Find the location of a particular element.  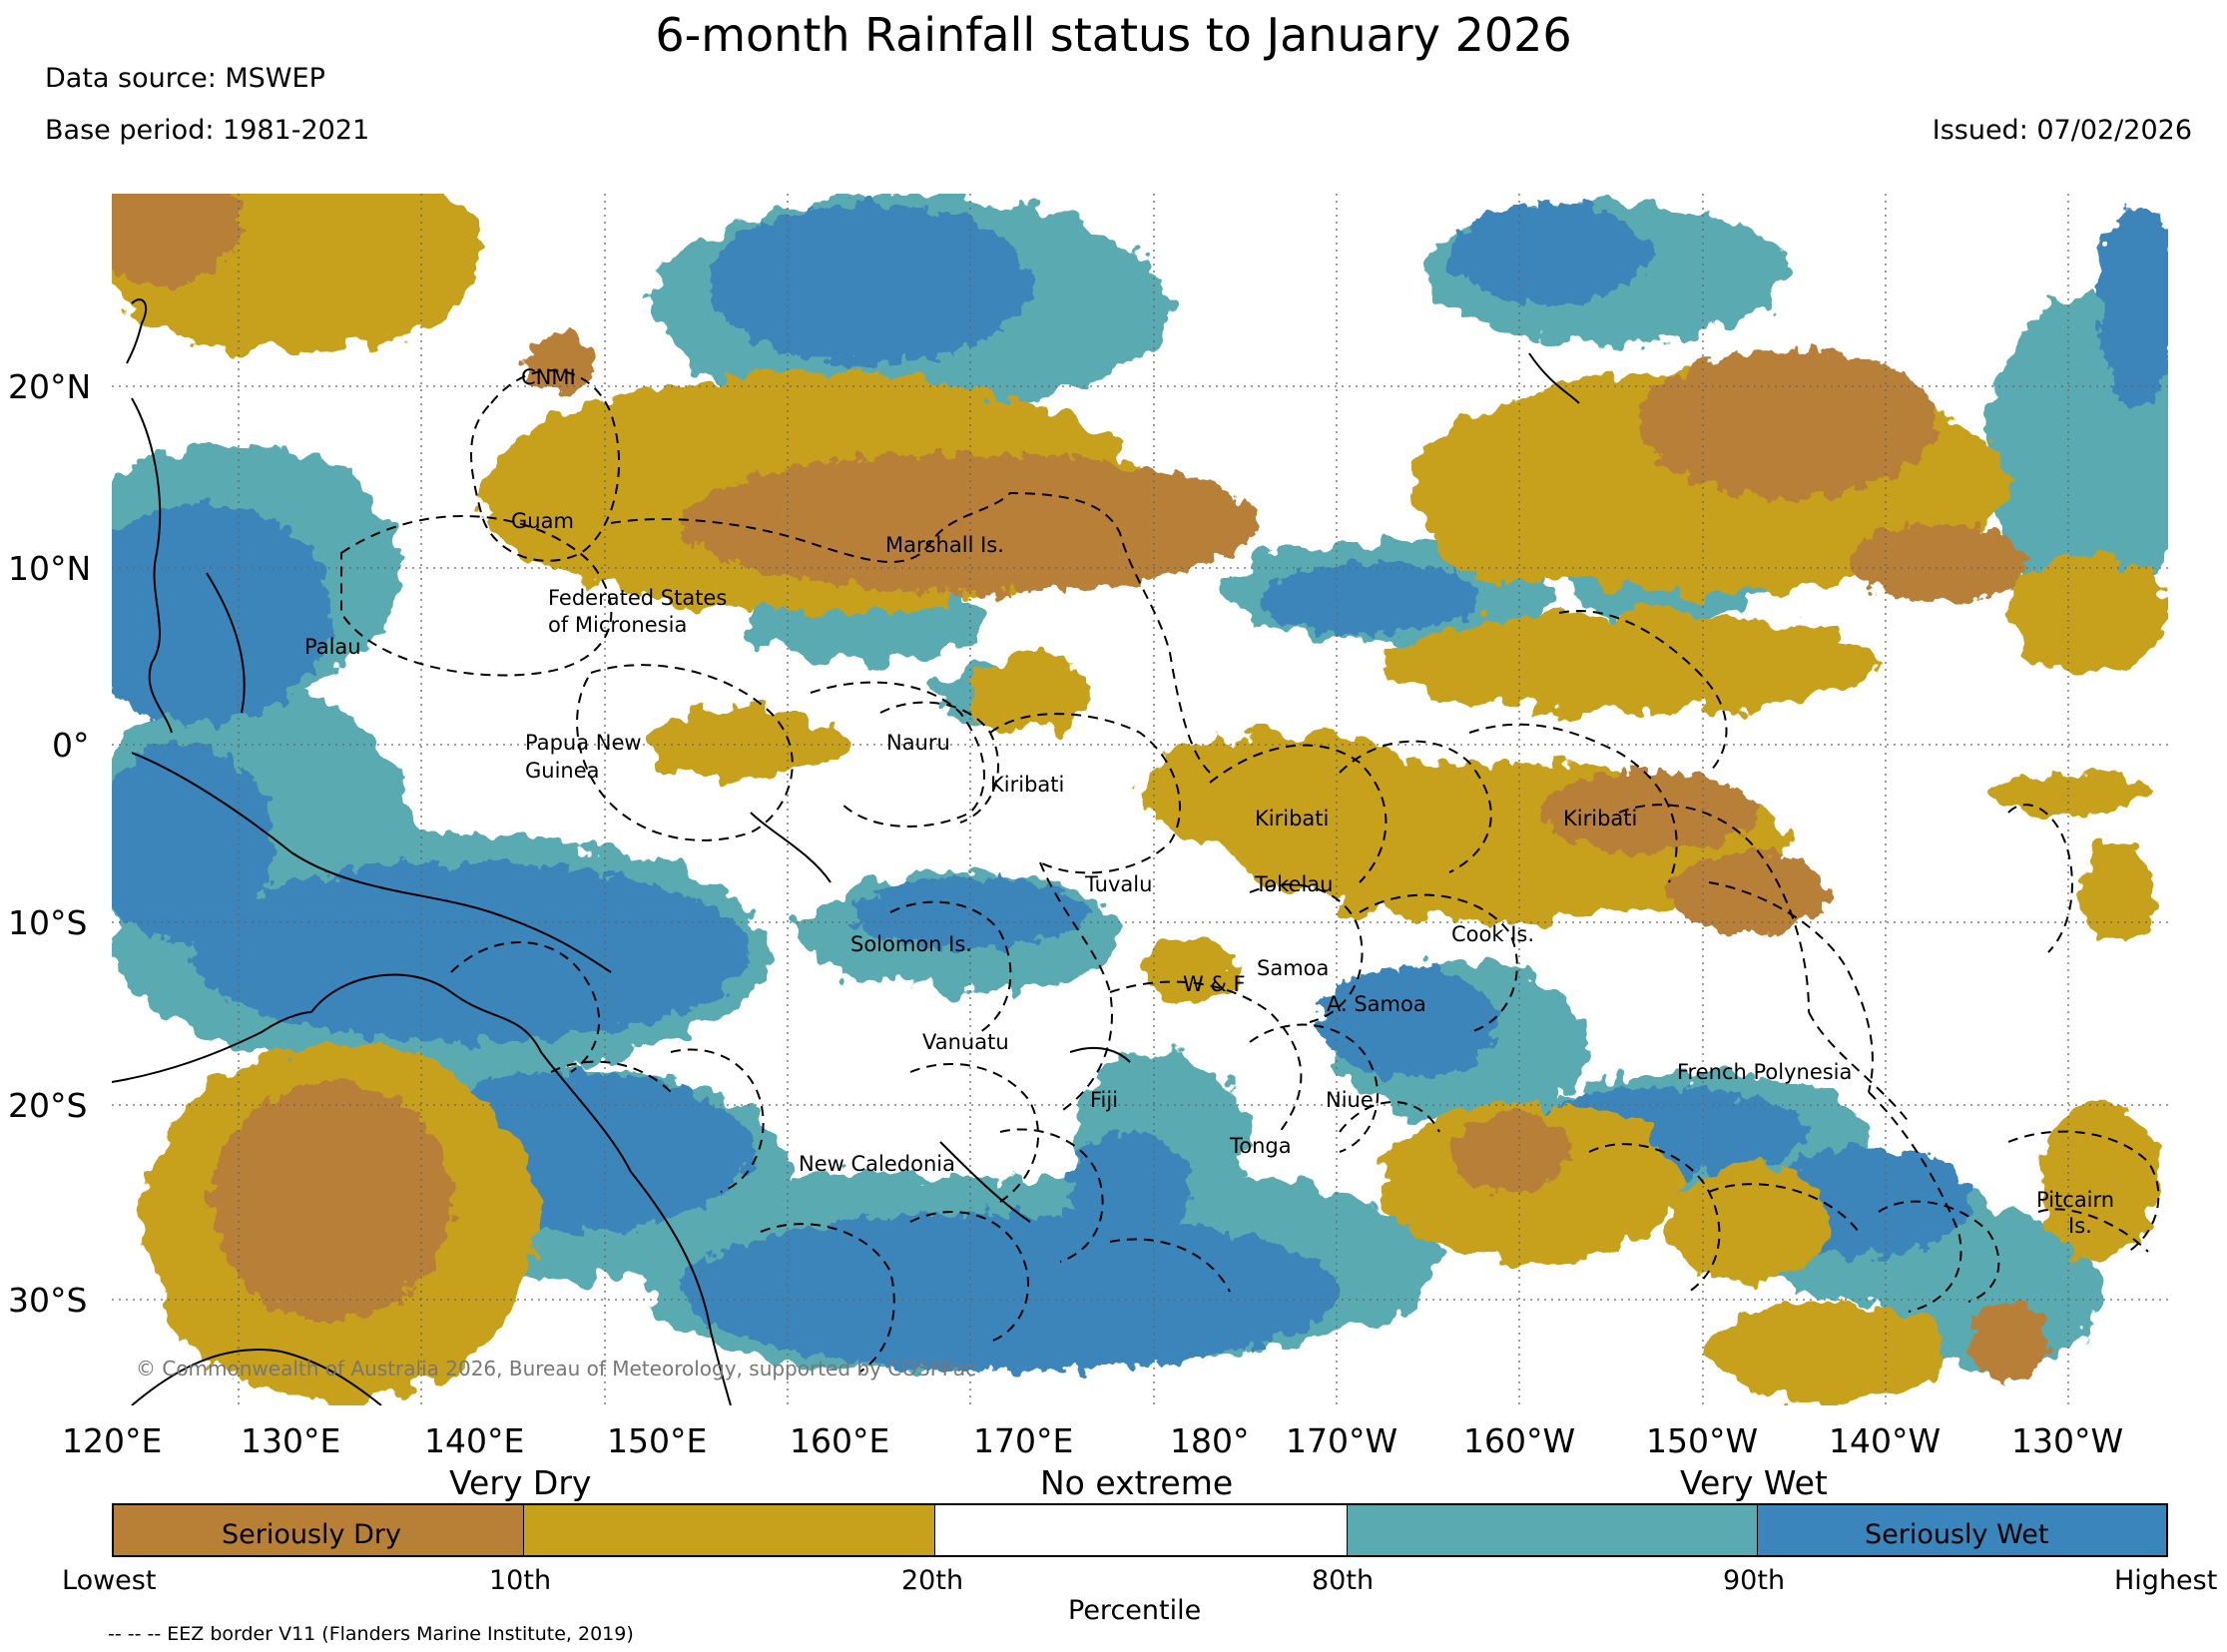

place-label: CNMI is located at coordinates (548, 377).